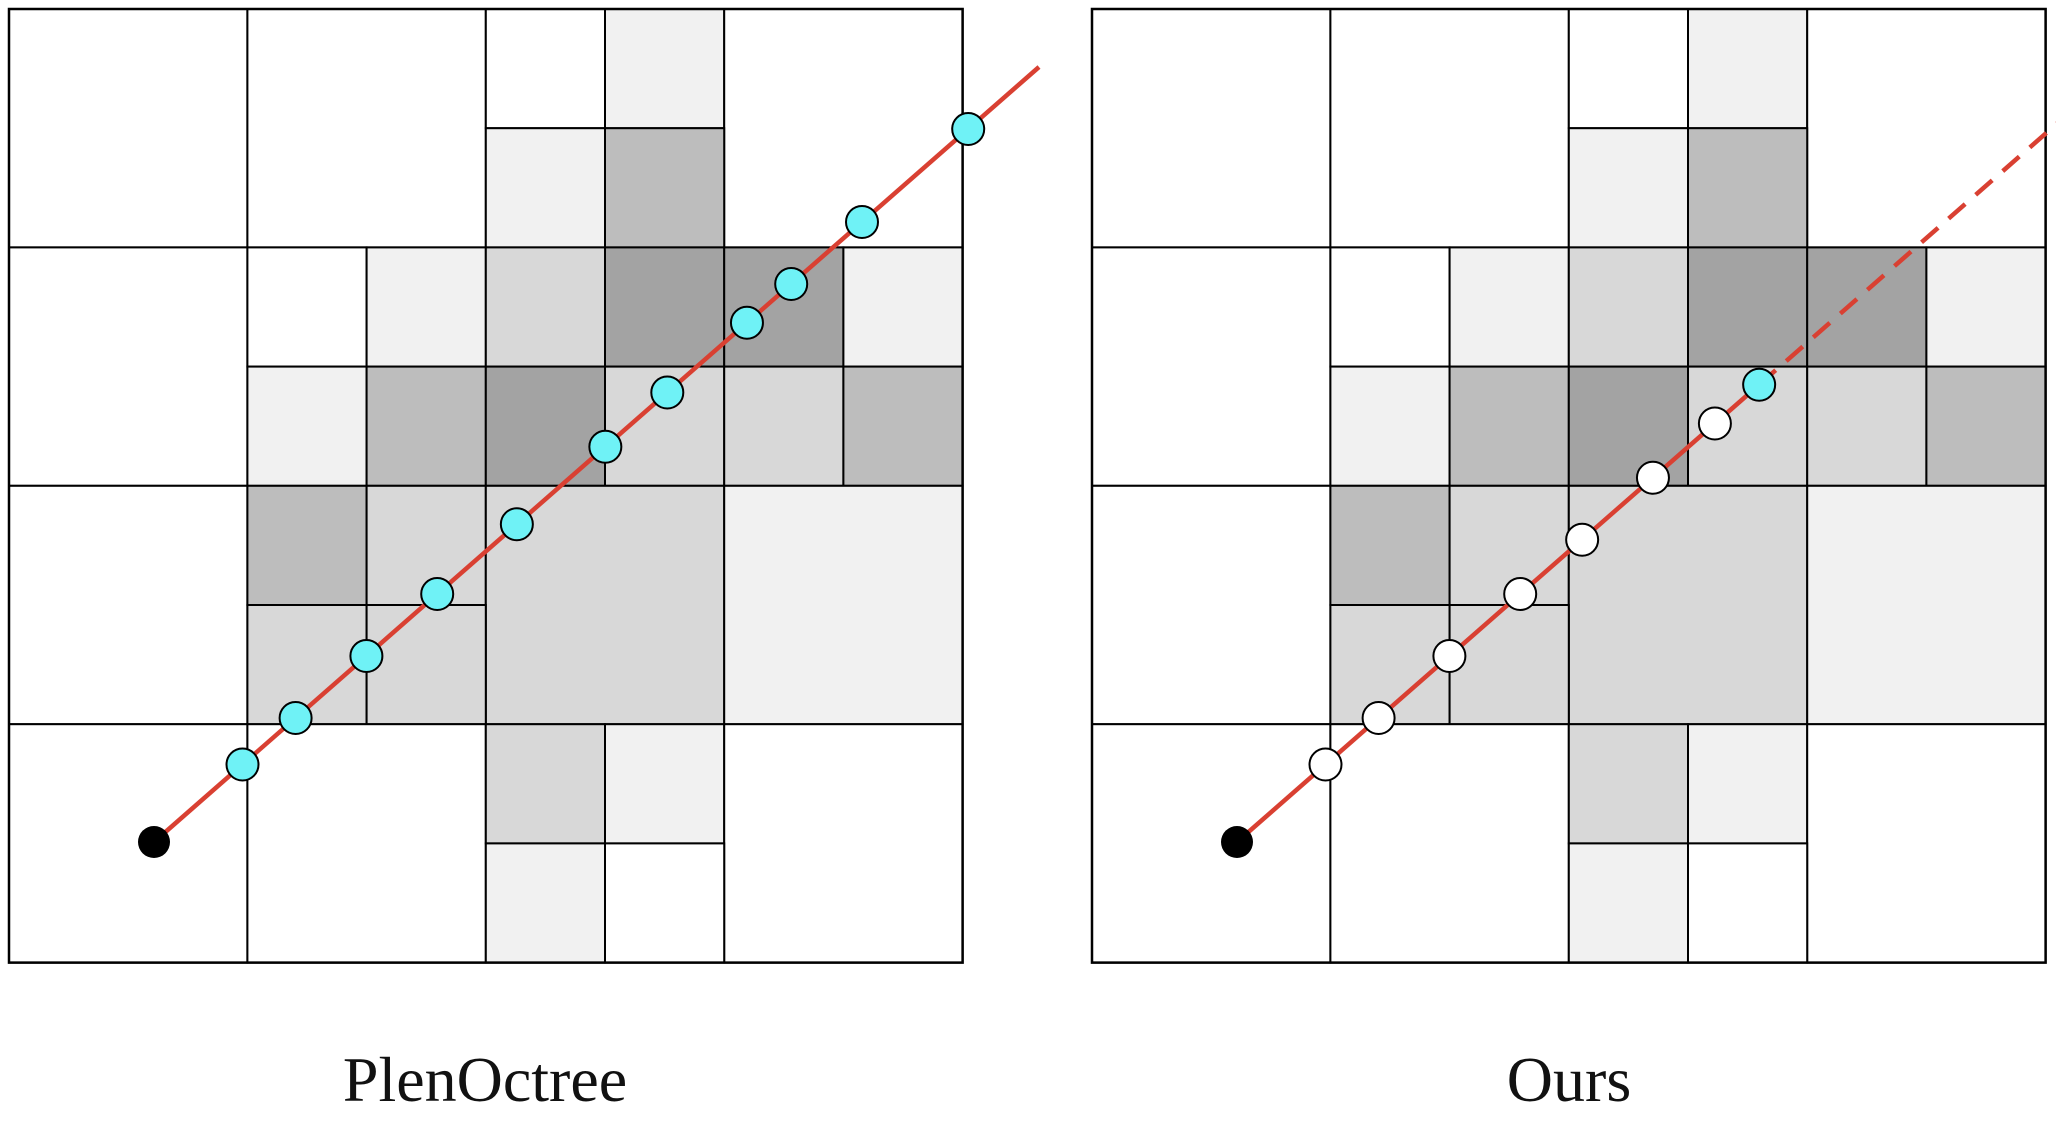  What do you see at coordinates (485, 1079) in the screenshot?
I see `plenoctree-caption: PlenOctree` at bounding box center [485, 1079].